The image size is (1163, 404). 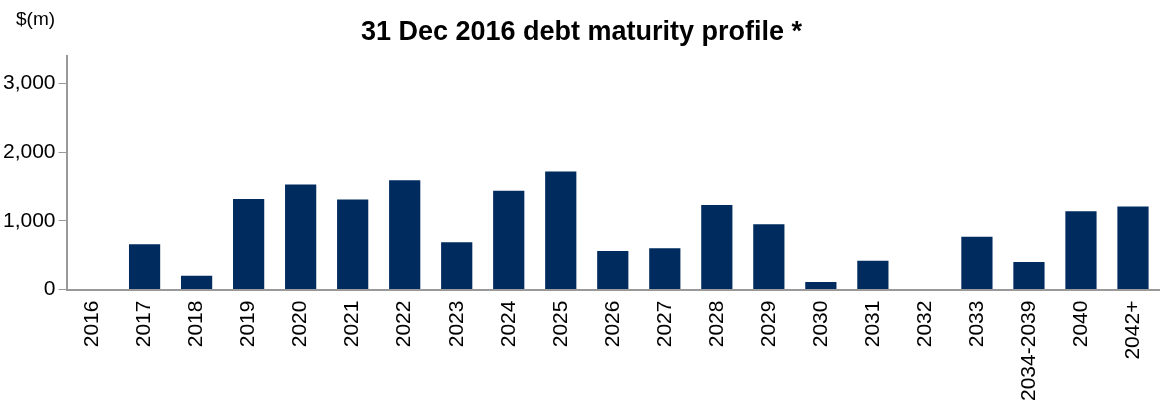 I want to click on x-tick-label: 2024, so click(x=507, y=324).